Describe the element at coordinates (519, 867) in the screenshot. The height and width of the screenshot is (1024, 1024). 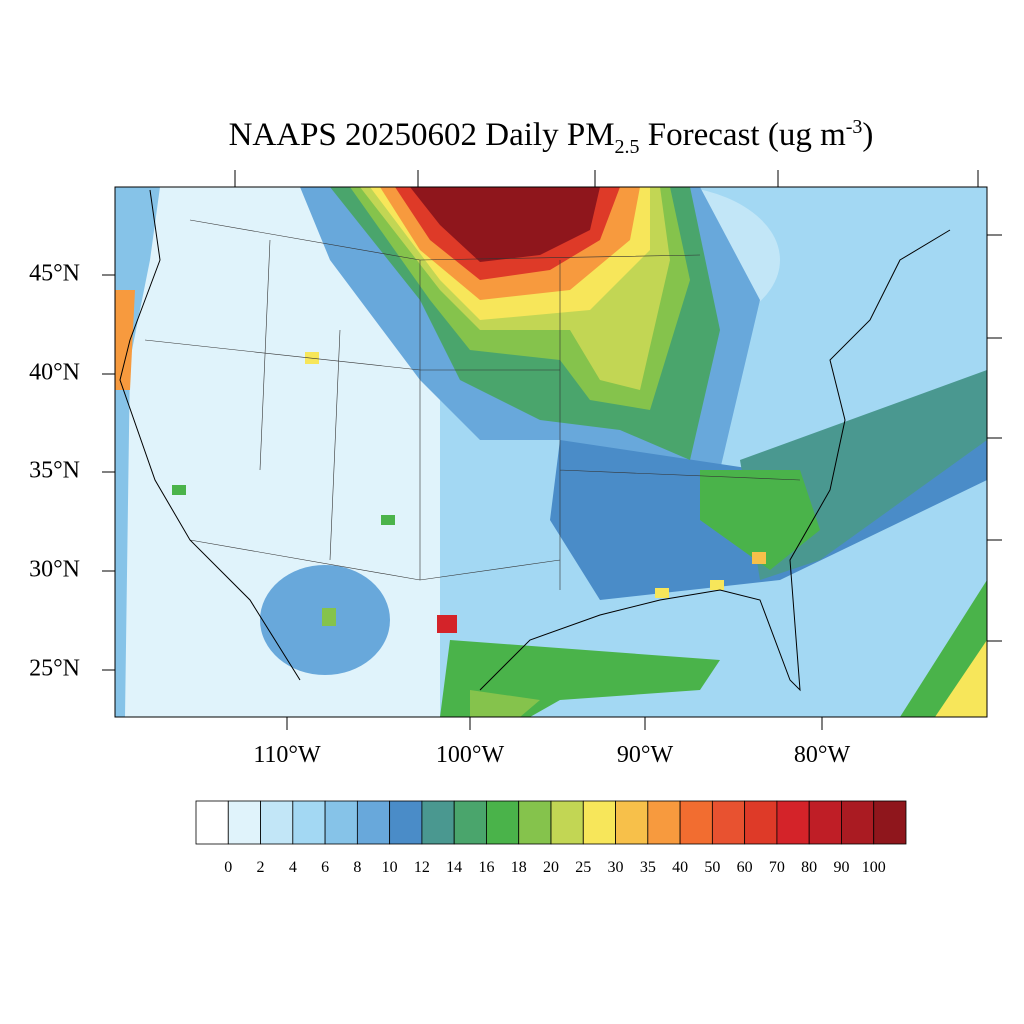
I see `colorbar-label: 18` at that location.